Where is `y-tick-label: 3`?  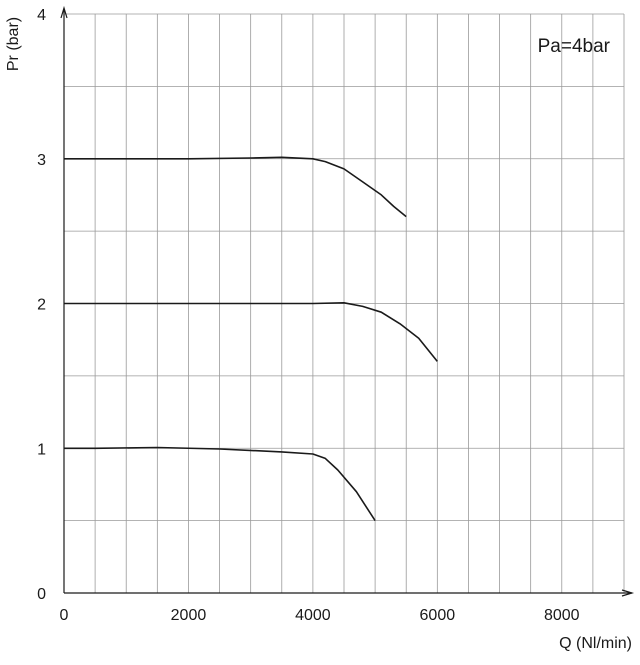
y-tick-label: 3 is located at coordinates (41, 160).